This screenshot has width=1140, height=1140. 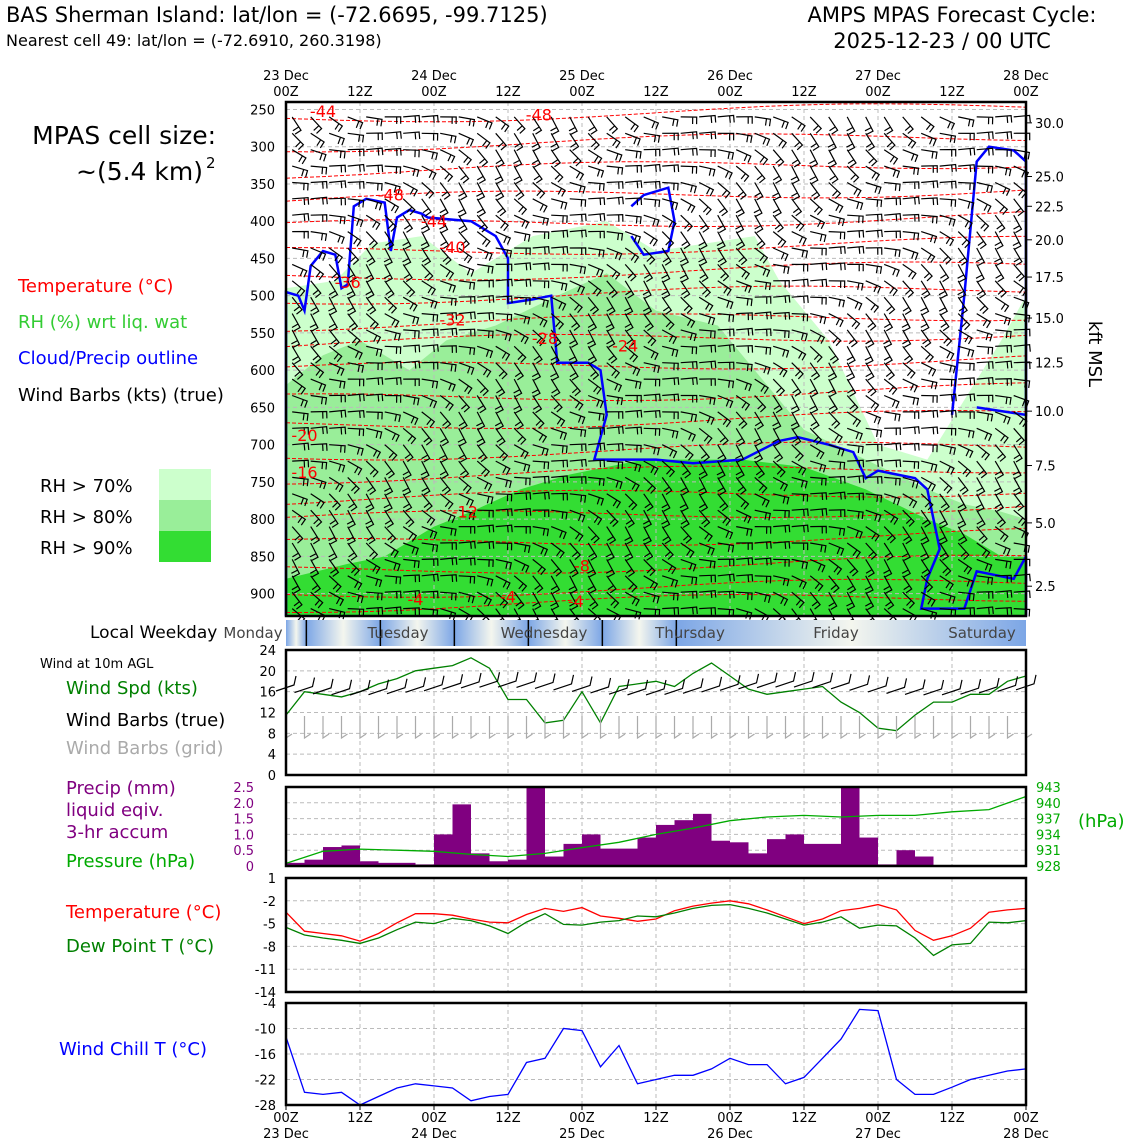 What do you see at coordinates (628, 857) in the screenshot?
I see `precip-bar` at bounding box center [628, 857].